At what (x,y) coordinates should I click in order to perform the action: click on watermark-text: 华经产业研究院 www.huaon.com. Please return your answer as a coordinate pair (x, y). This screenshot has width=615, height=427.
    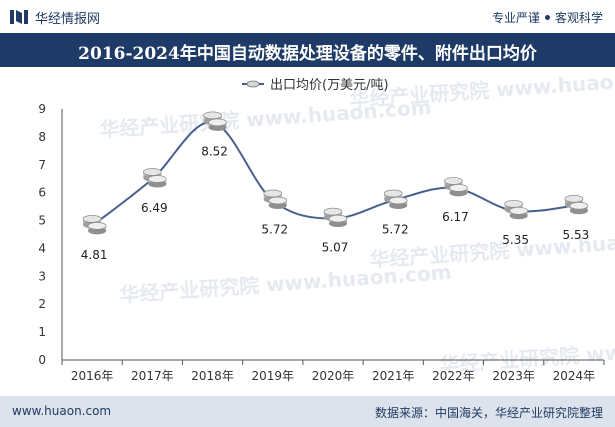
    Looking at the image, I should click on (482, 89).